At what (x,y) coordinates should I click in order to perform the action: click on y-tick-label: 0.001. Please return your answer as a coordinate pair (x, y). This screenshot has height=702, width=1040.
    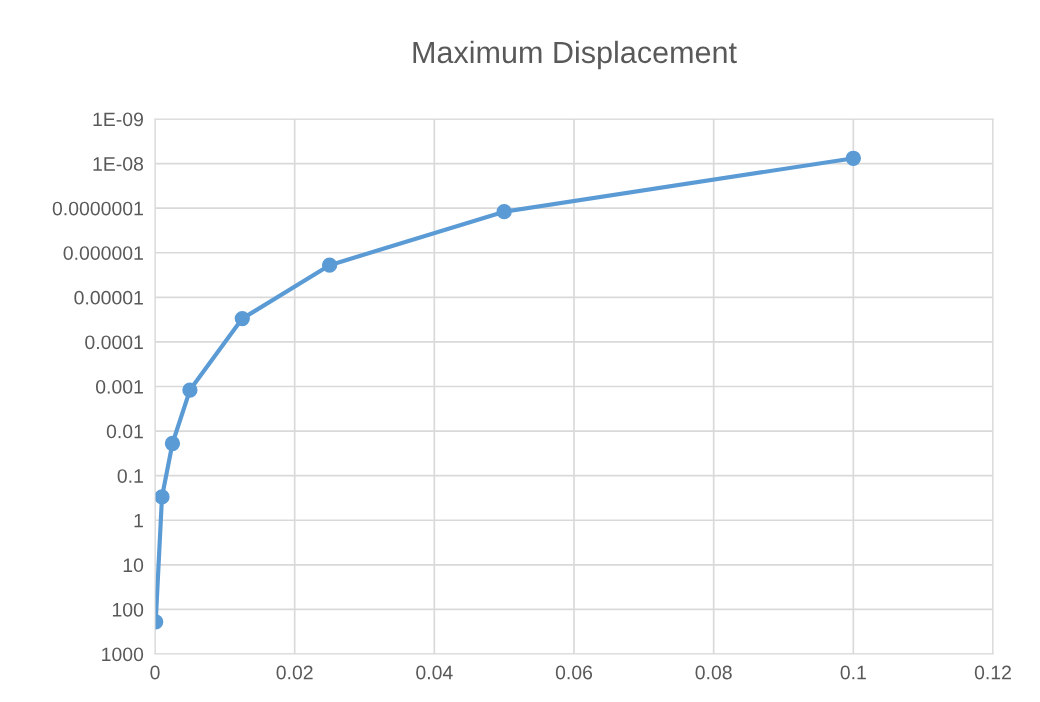
    Looking at the image, I should click on (119, 386).